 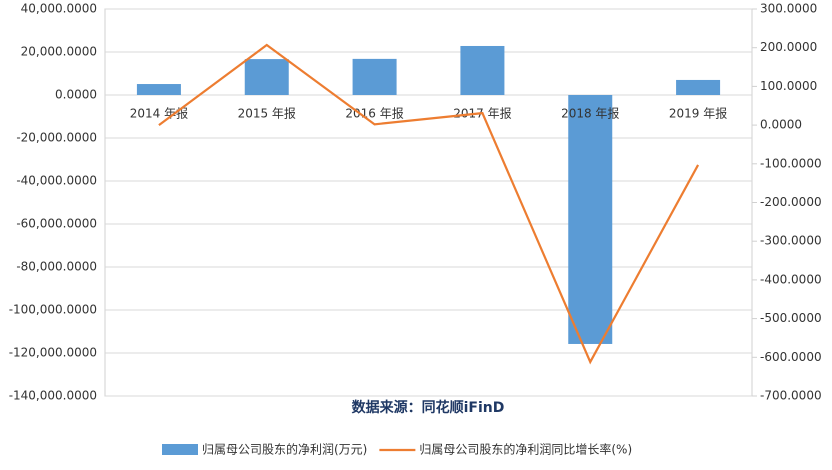 What do you see at coordinates (59, 52) in the screenshot?
I see `y-tick-label: 20,000.0000` at bounding box center [59, 52].